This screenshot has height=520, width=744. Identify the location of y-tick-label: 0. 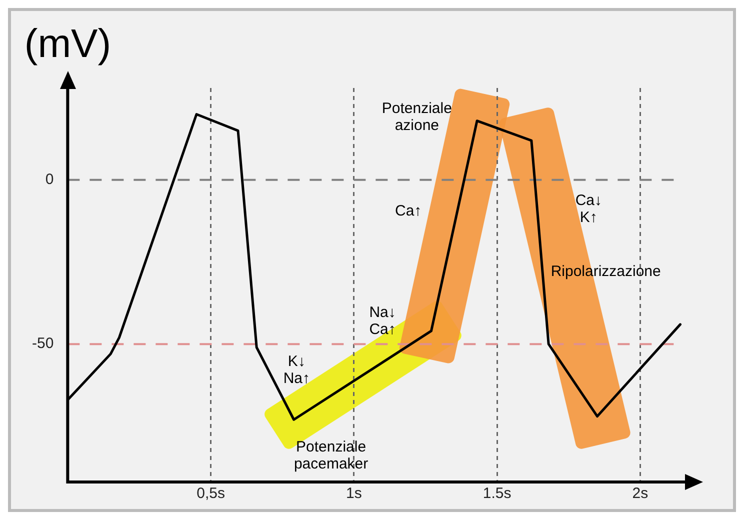
(49, 179).